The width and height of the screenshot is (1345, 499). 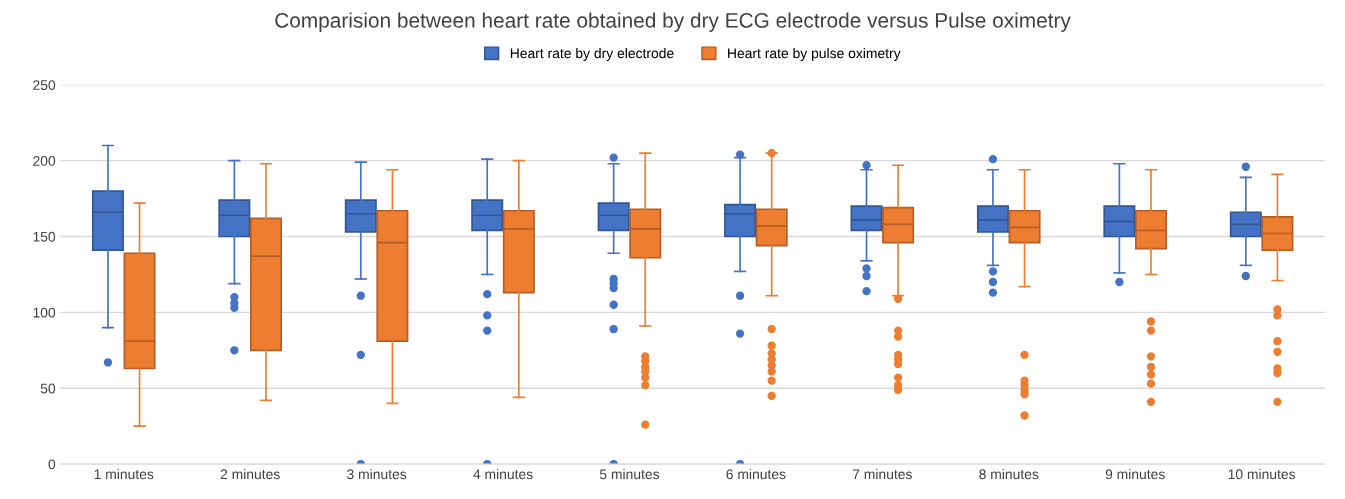 What do you see at coordinates (673, 22) in the screenshot?
I see `chart-title: Comparision between heart rate obtained by dry ECG electrode versus Pulse oximetry` at bounding box center [673, 22].